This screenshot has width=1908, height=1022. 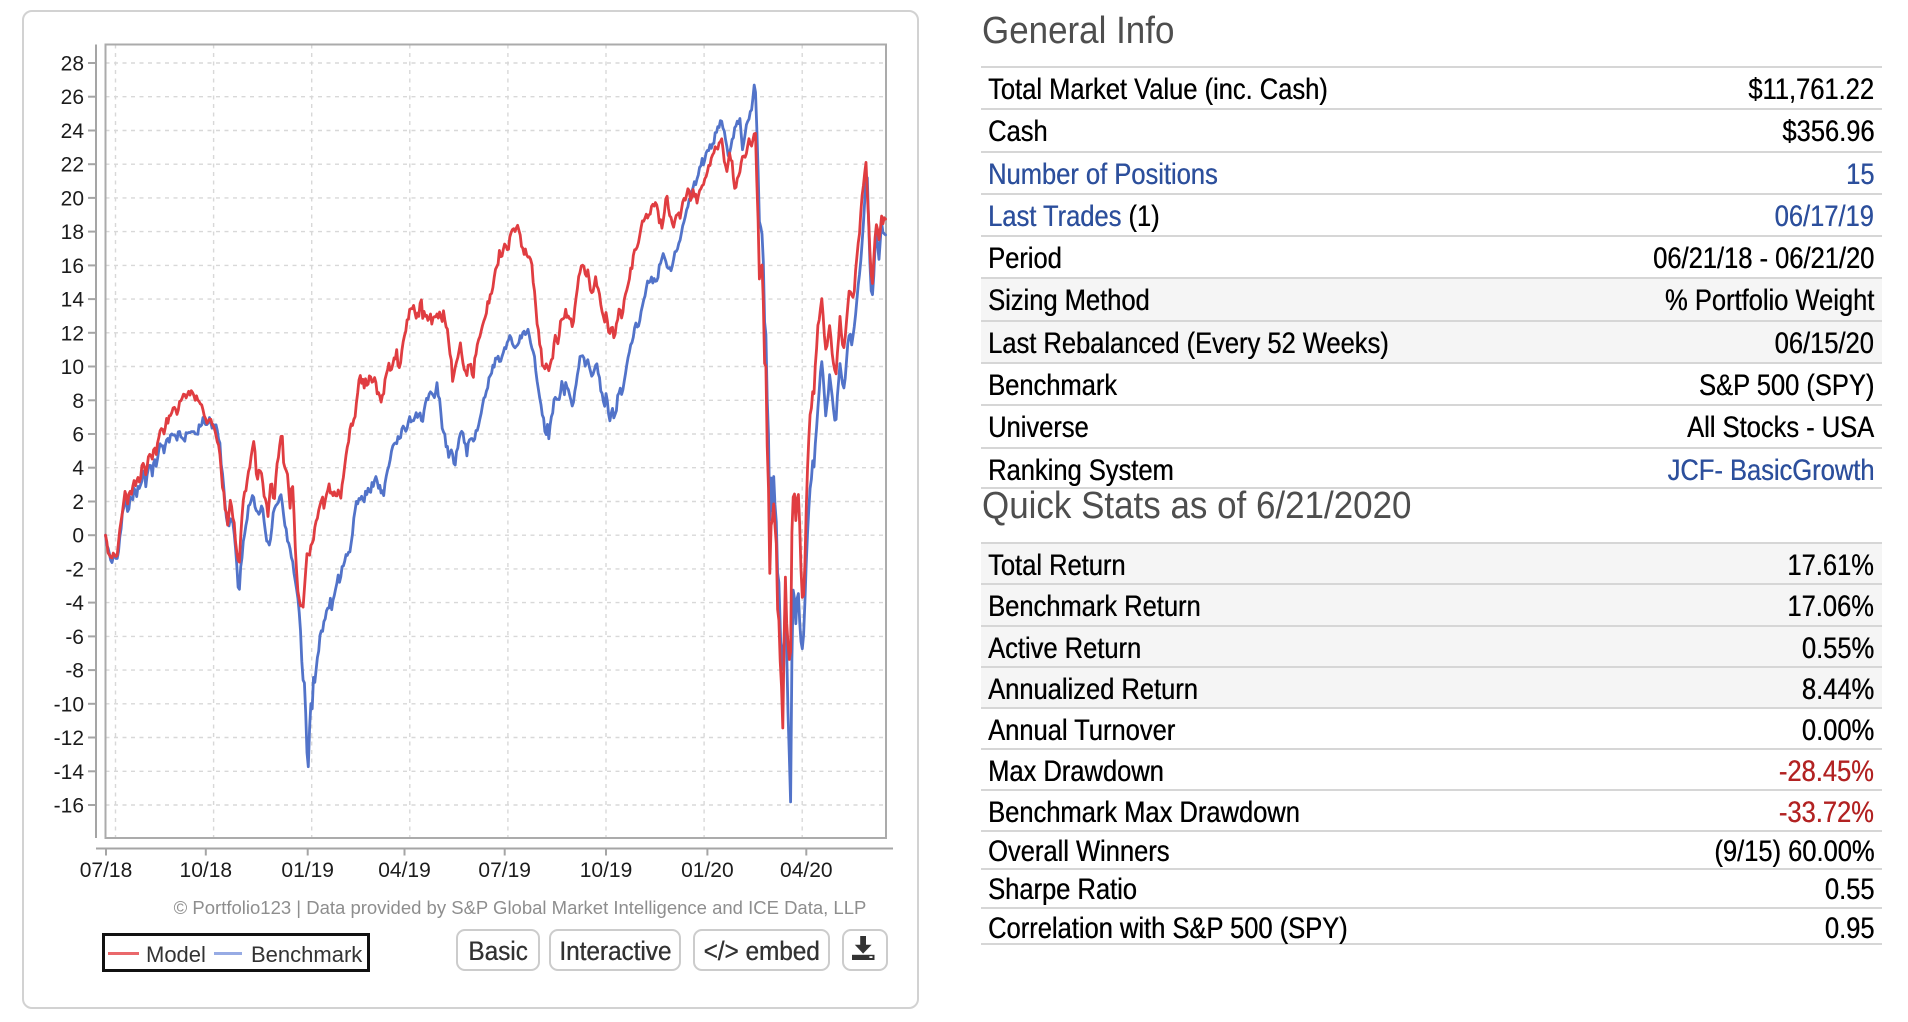 I want to click on svg-text: -14, so click(x=69, y=772).